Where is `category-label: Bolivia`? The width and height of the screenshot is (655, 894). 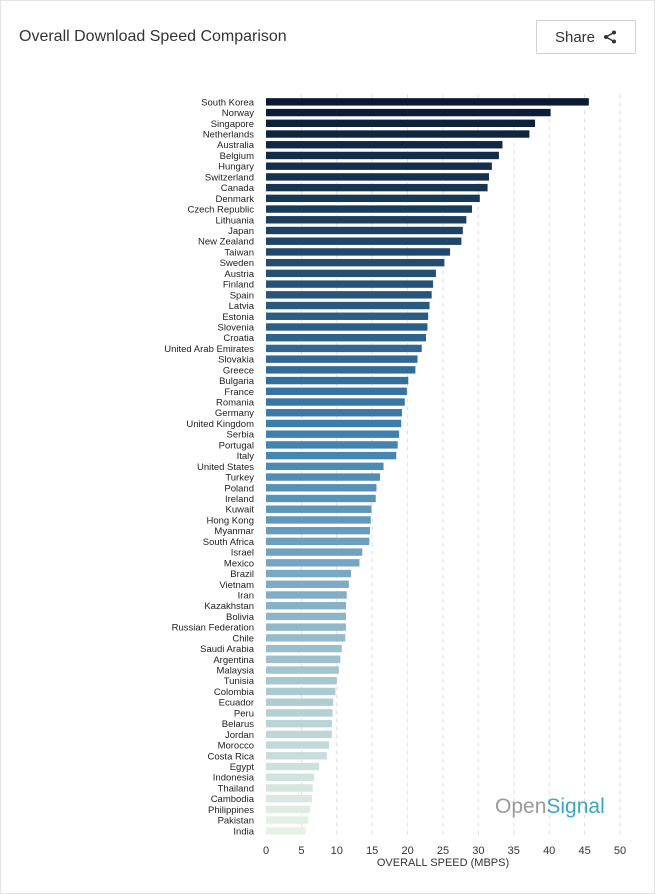
category-label: Bolivia is located at coordinates (240, 617).